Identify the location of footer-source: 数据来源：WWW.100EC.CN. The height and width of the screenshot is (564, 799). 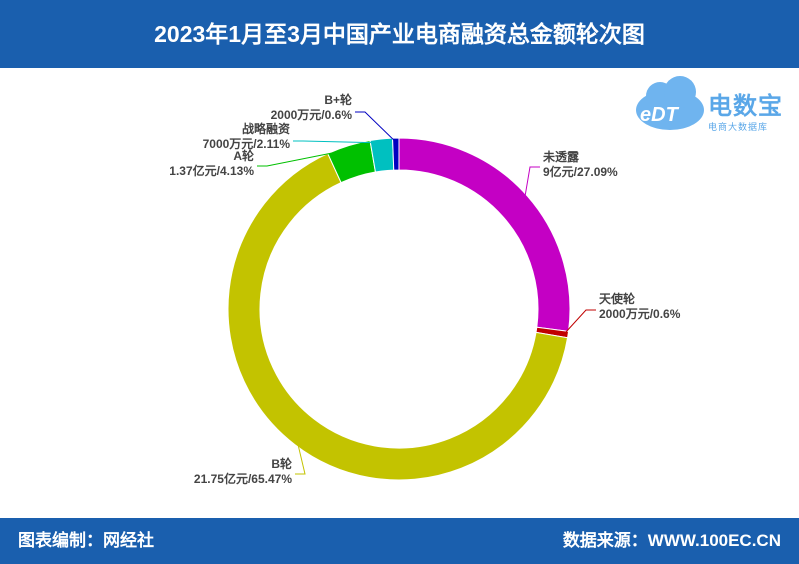
(671, 540).